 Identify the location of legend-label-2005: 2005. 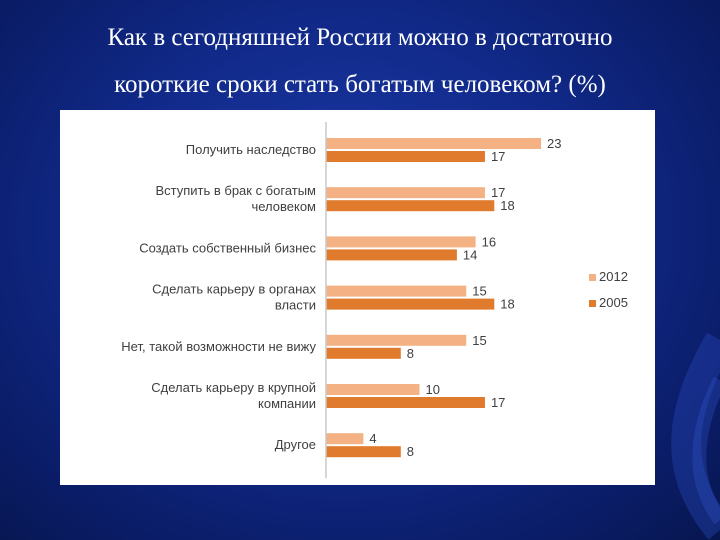
(613, 302).